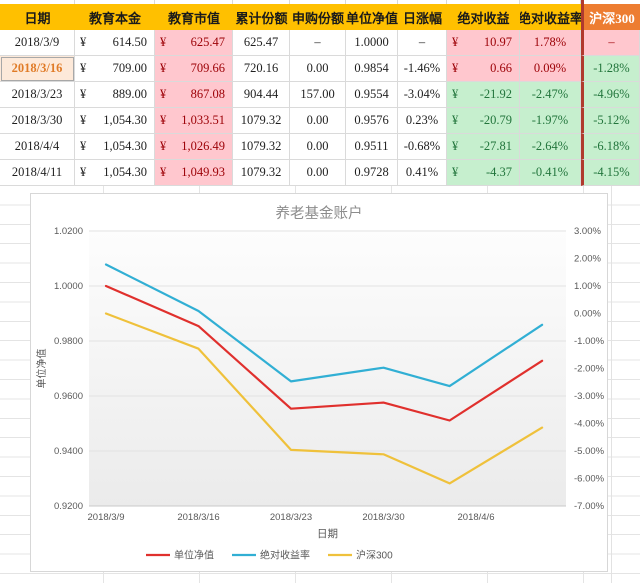 This screenshot has height=583, width=640. Describe the element at coordinates (318, 95) in the screenshot. I see `table-cell: 157.00` at that location.